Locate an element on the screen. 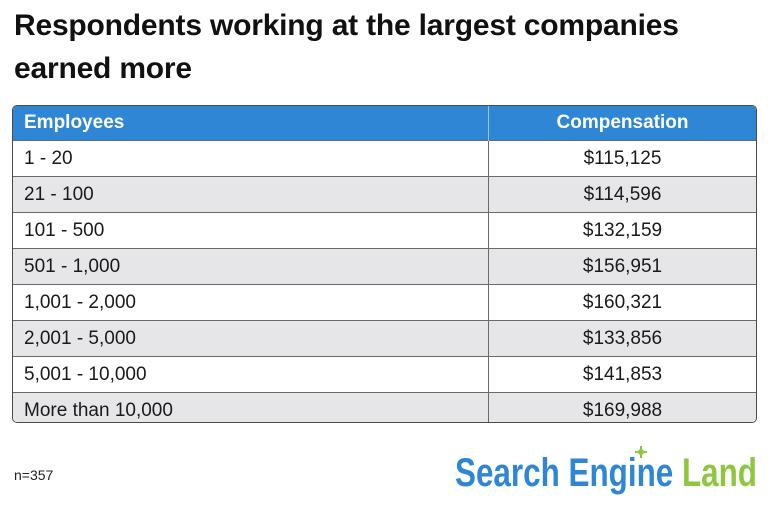 The height and width of the screenshot is (506, 768). table-row: 5,001 - 10,000 $141,853 is located at coordinates (384, 374).